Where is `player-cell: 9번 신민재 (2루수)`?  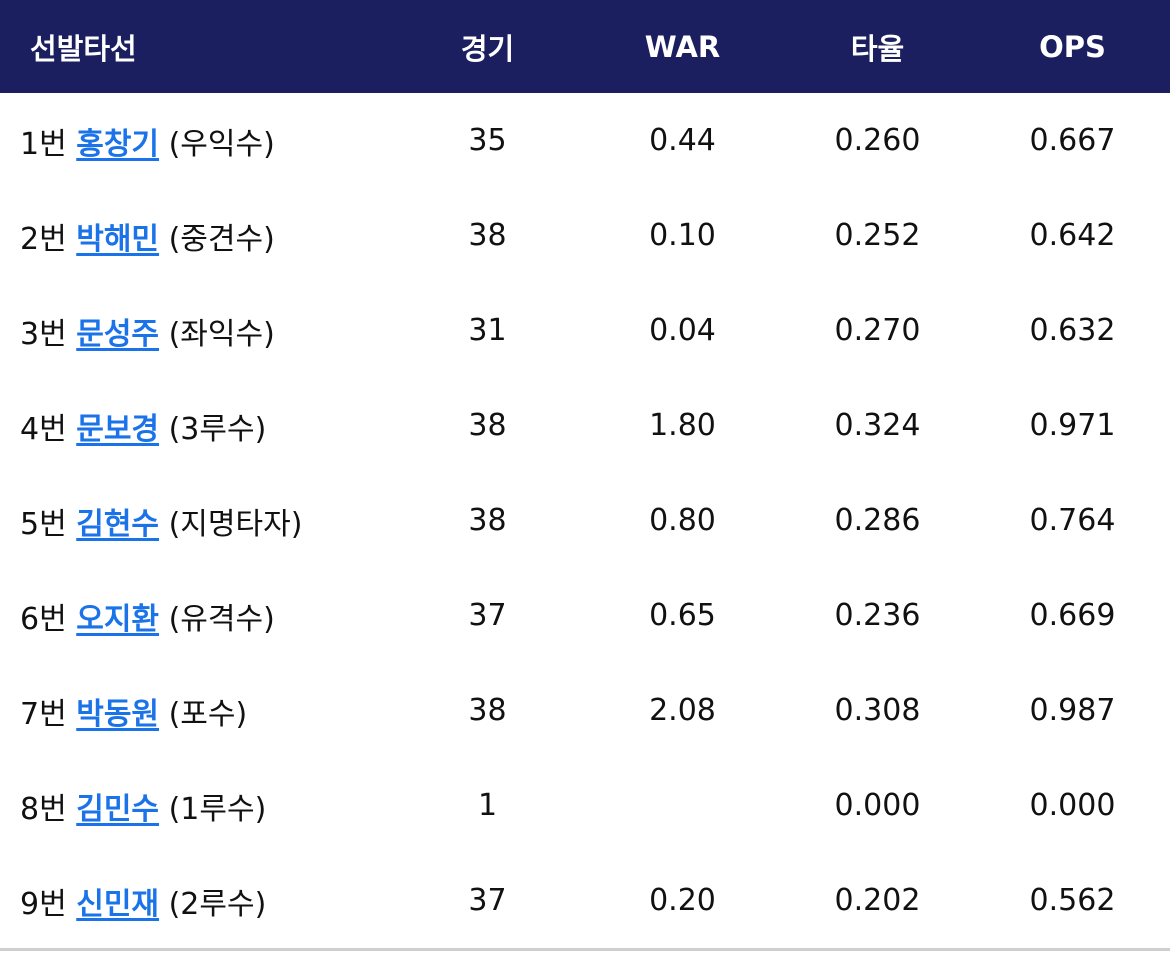
player-cell: 9번 신민재 (2루수) is located at coordinates (195, 901).